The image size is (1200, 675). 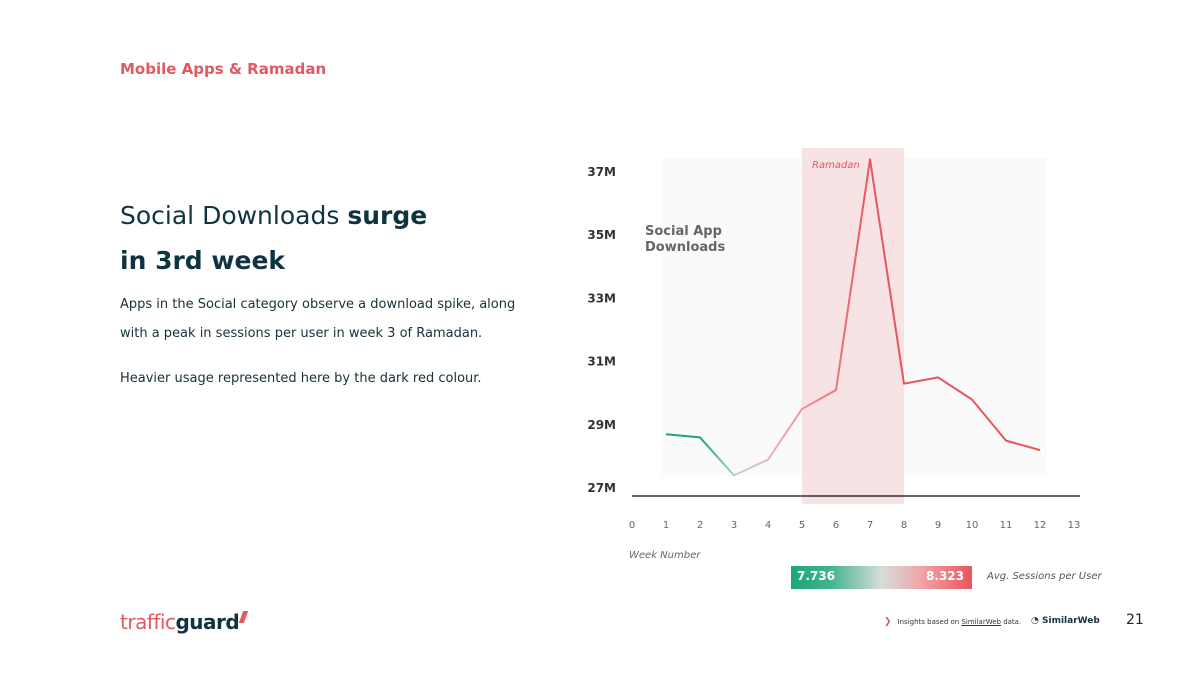 What do you see at coordinates (881, 577) in the screenshot?
I see `sessions-legend-bar: 7.736 8.323` at bounding box center [881, 577].